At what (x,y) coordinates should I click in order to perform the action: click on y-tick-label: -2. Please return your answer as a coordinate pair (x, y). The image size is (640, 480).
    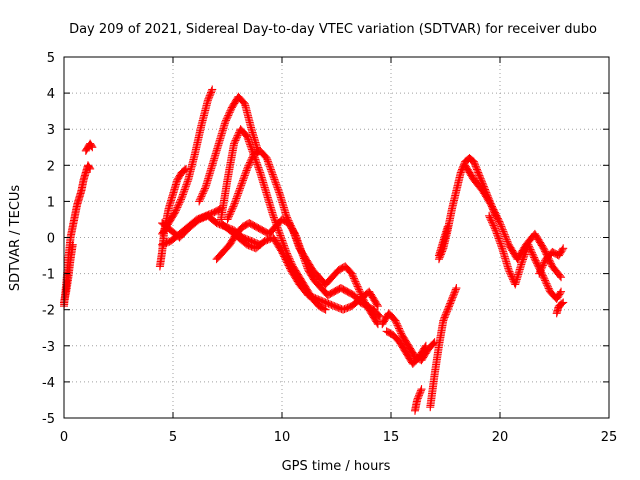
    Looking at the image, I should click on (48, 311).